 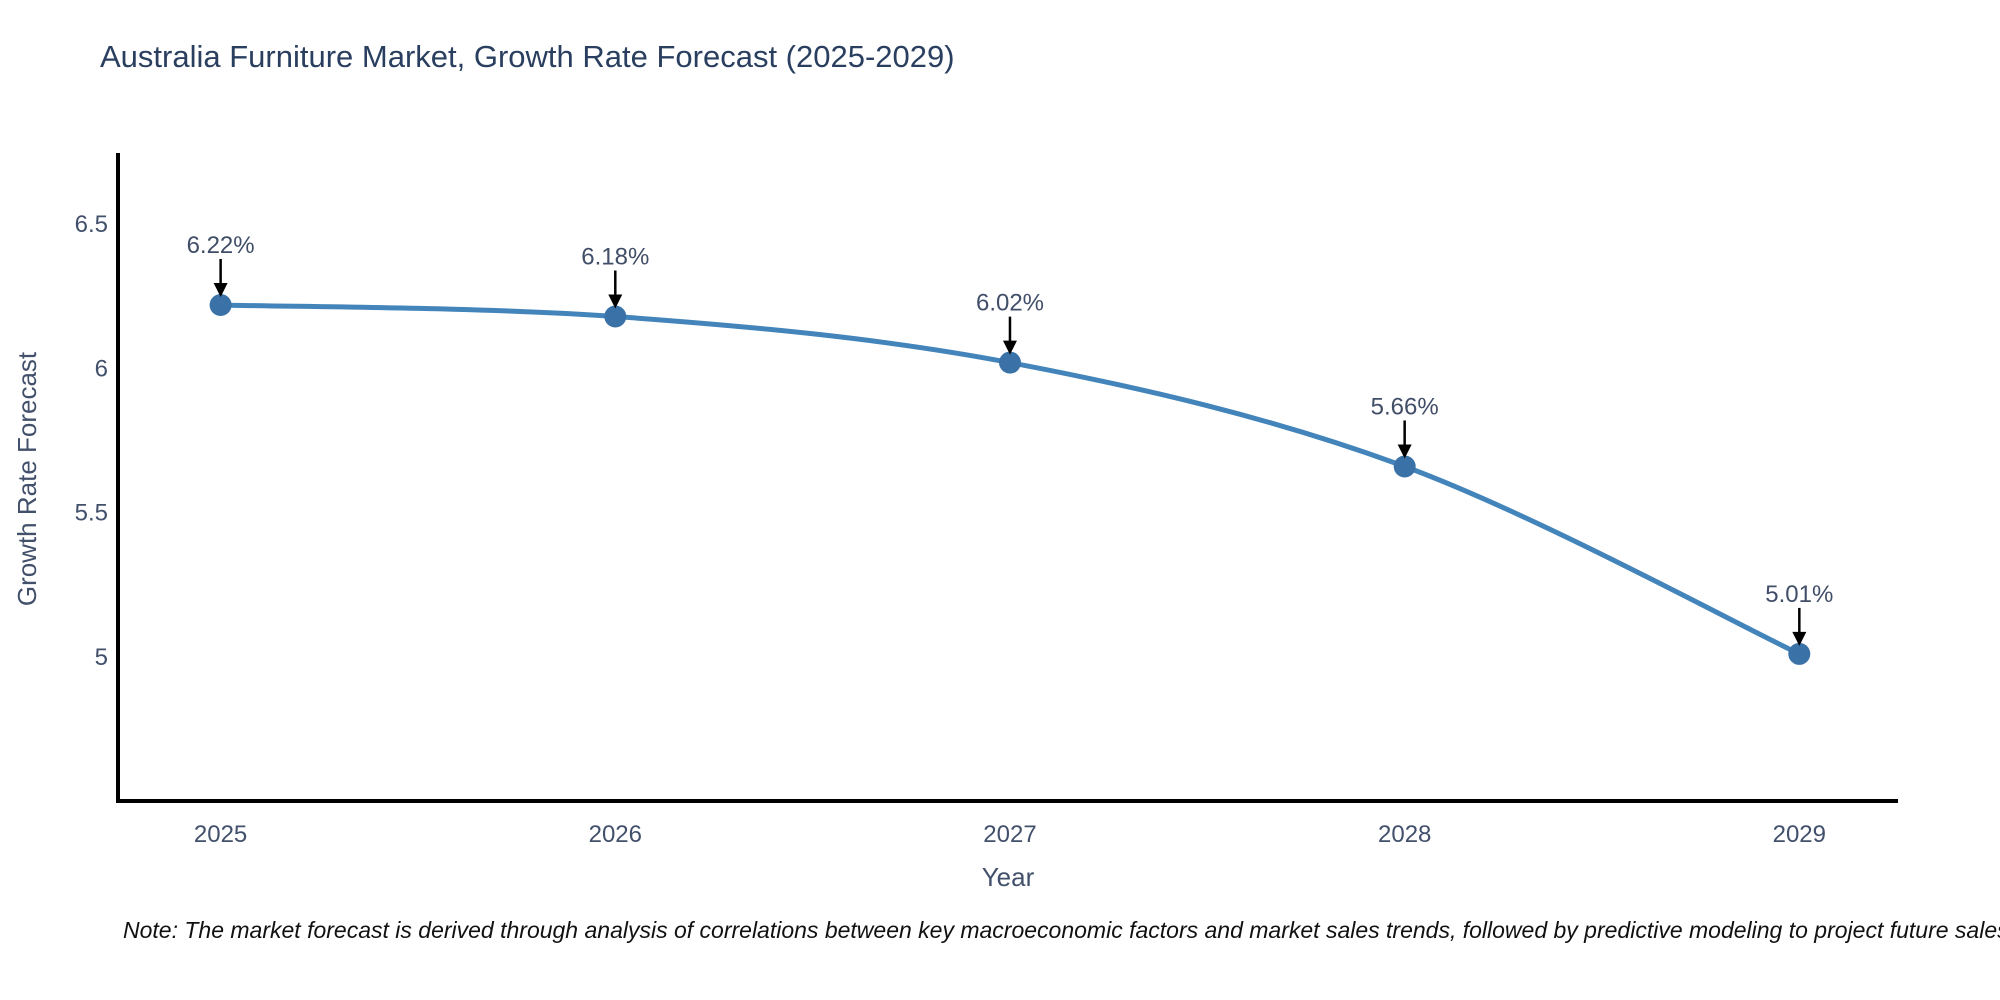 What do you see at coordinates (615, 257) in the screenshot?
I see `point-annotation-label-2026: 6.18%` at bounding box center [615, 257].